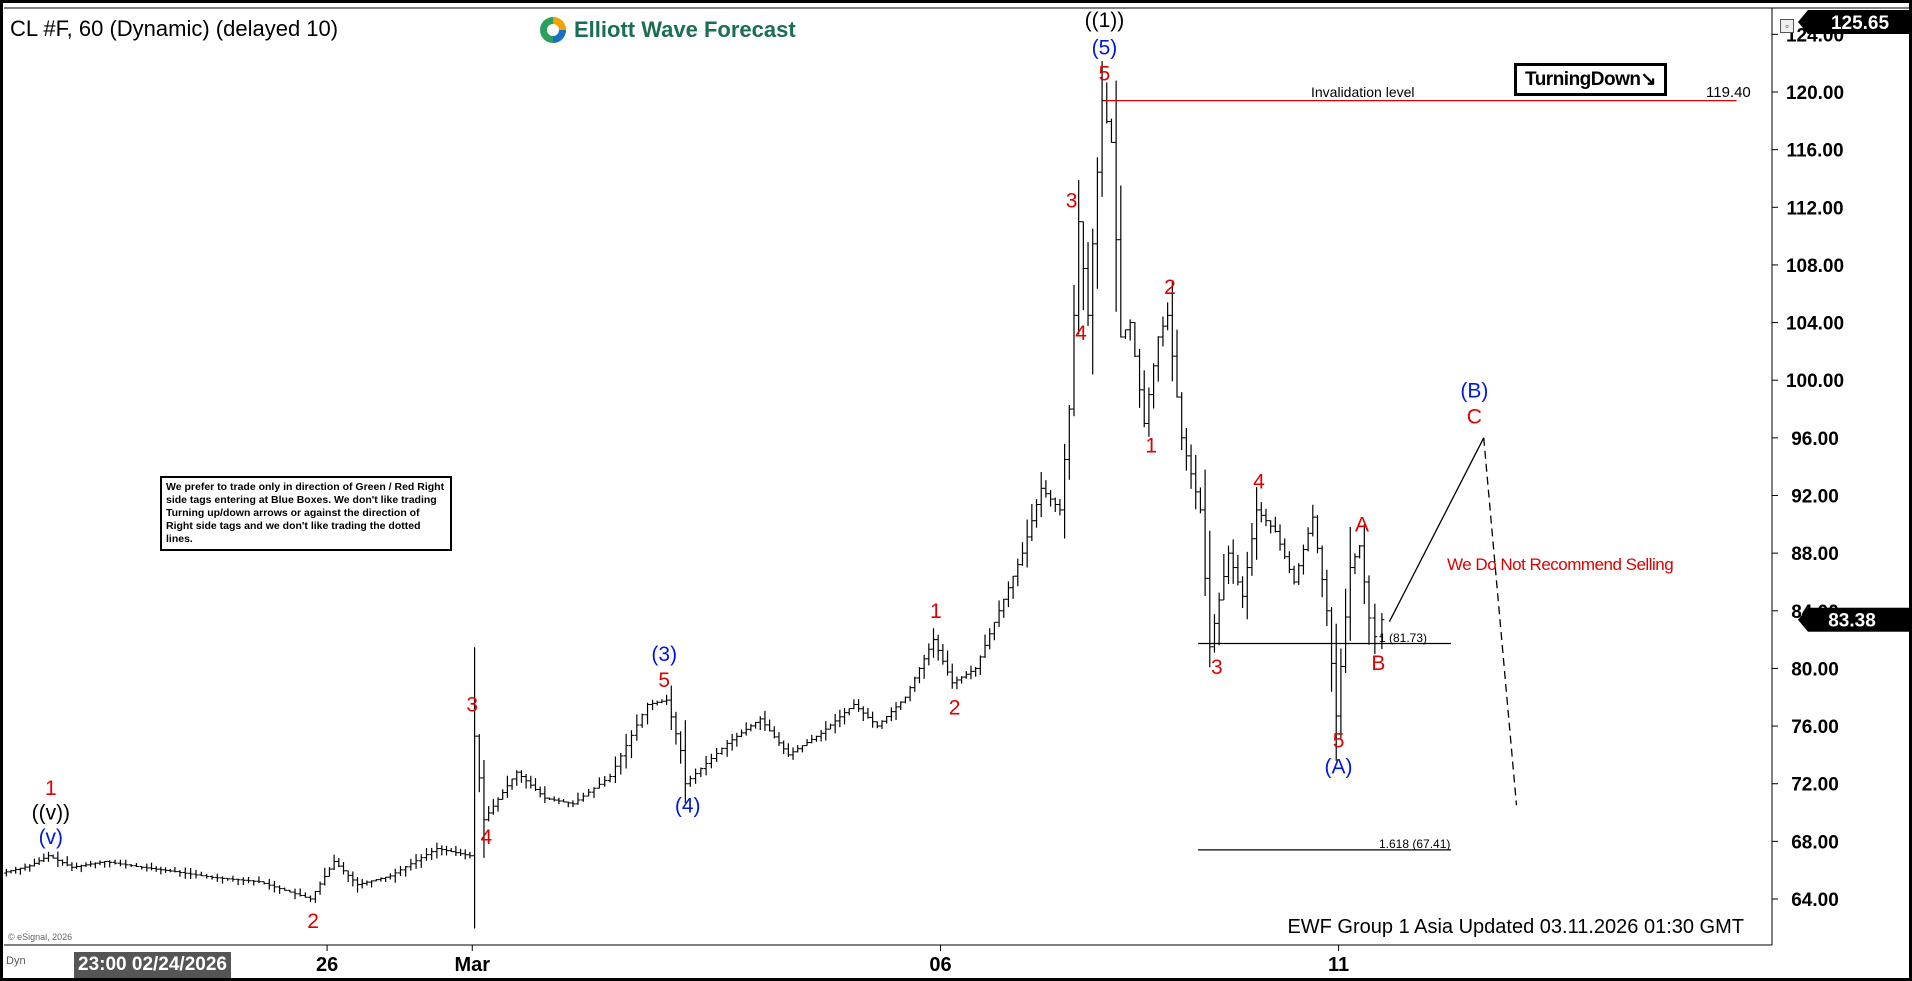 The image size is (1912, 981). Describe the element at coordinates (1814, 151) in the screenshot. I see `y-tick-label: 116.00` at that location.